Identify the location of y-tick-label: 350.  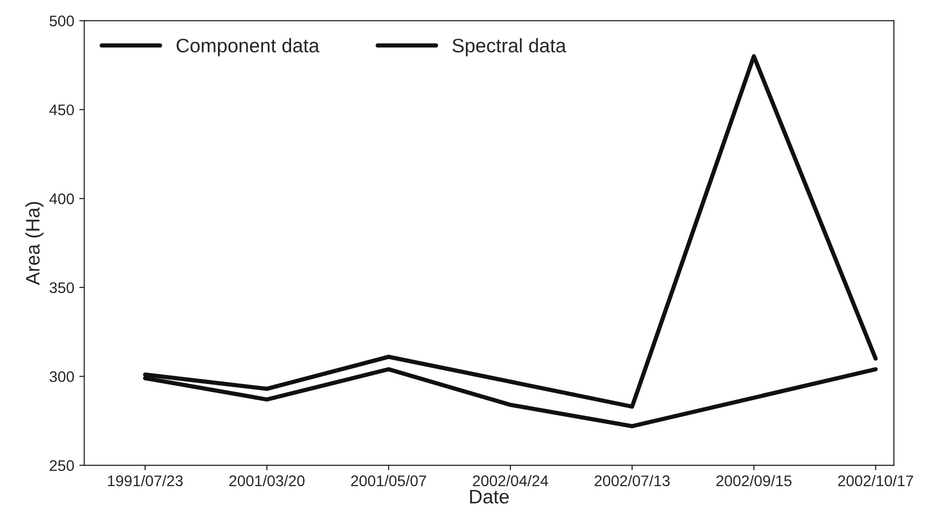
(62, 288).